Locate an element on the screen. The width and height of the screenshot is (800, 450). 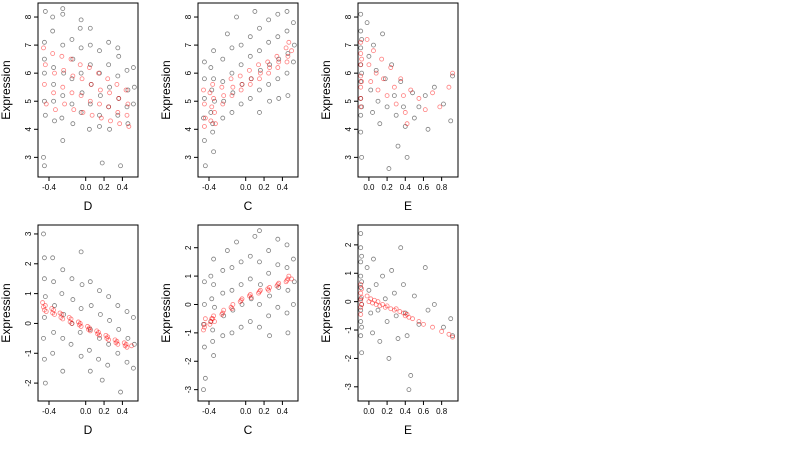
panel-4: -0.4 0.0 0.2 0.4 -2 -1 0 1 2 3 D Expression is located at coordinates (69, 330).